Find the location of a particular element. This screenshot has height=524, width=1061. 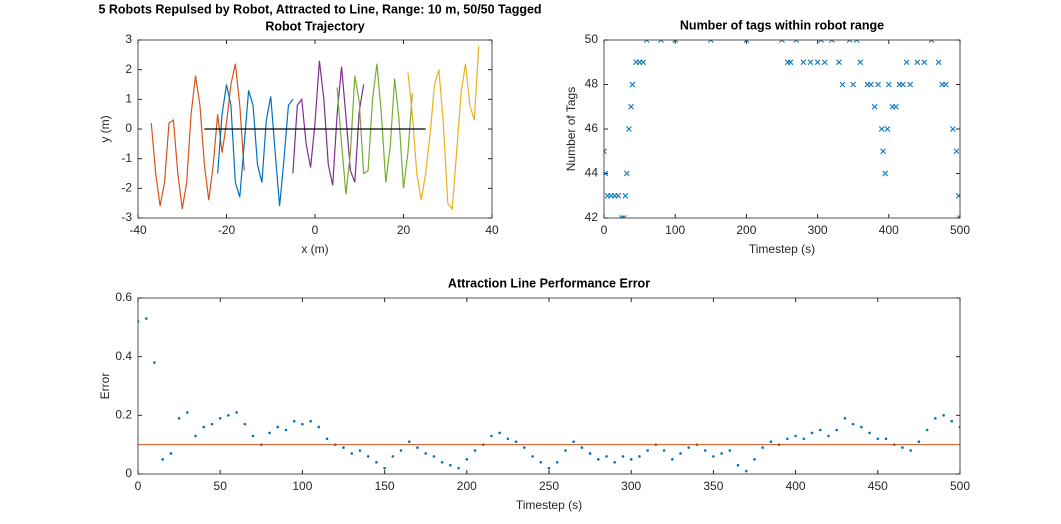

chart-title: Robot Trajectory is located at coordinates (314, 26).